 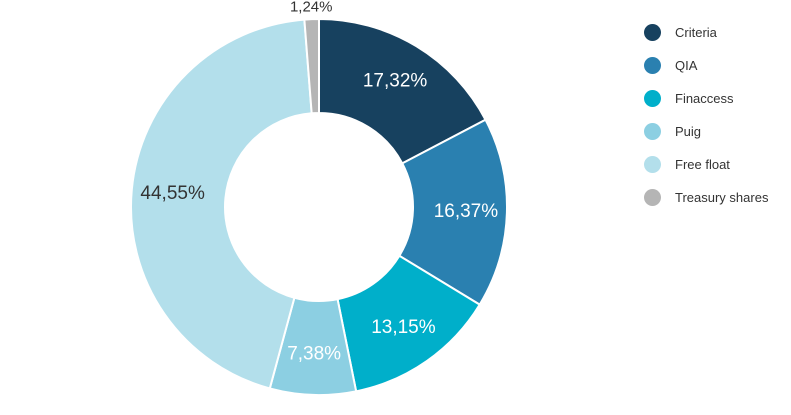 What do you see at coordinates (706, 131) in the screenshot?
I see `legend-item-puig: Puig` at bounding box center [706, 131].